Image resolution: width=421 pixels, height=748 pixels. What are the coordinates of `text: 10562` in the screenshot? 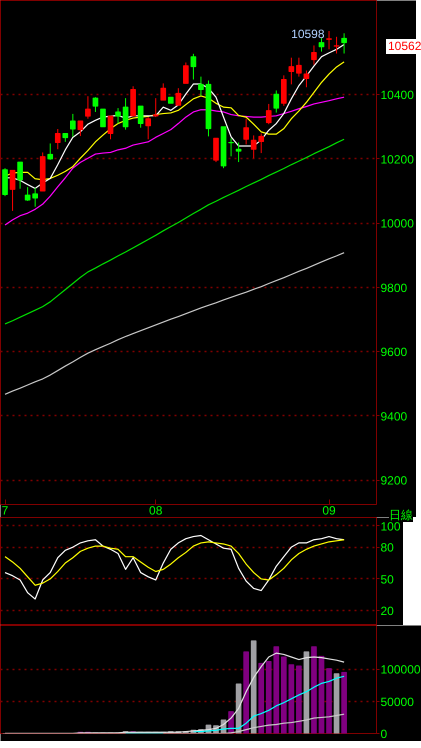 It's located at (404, 46).